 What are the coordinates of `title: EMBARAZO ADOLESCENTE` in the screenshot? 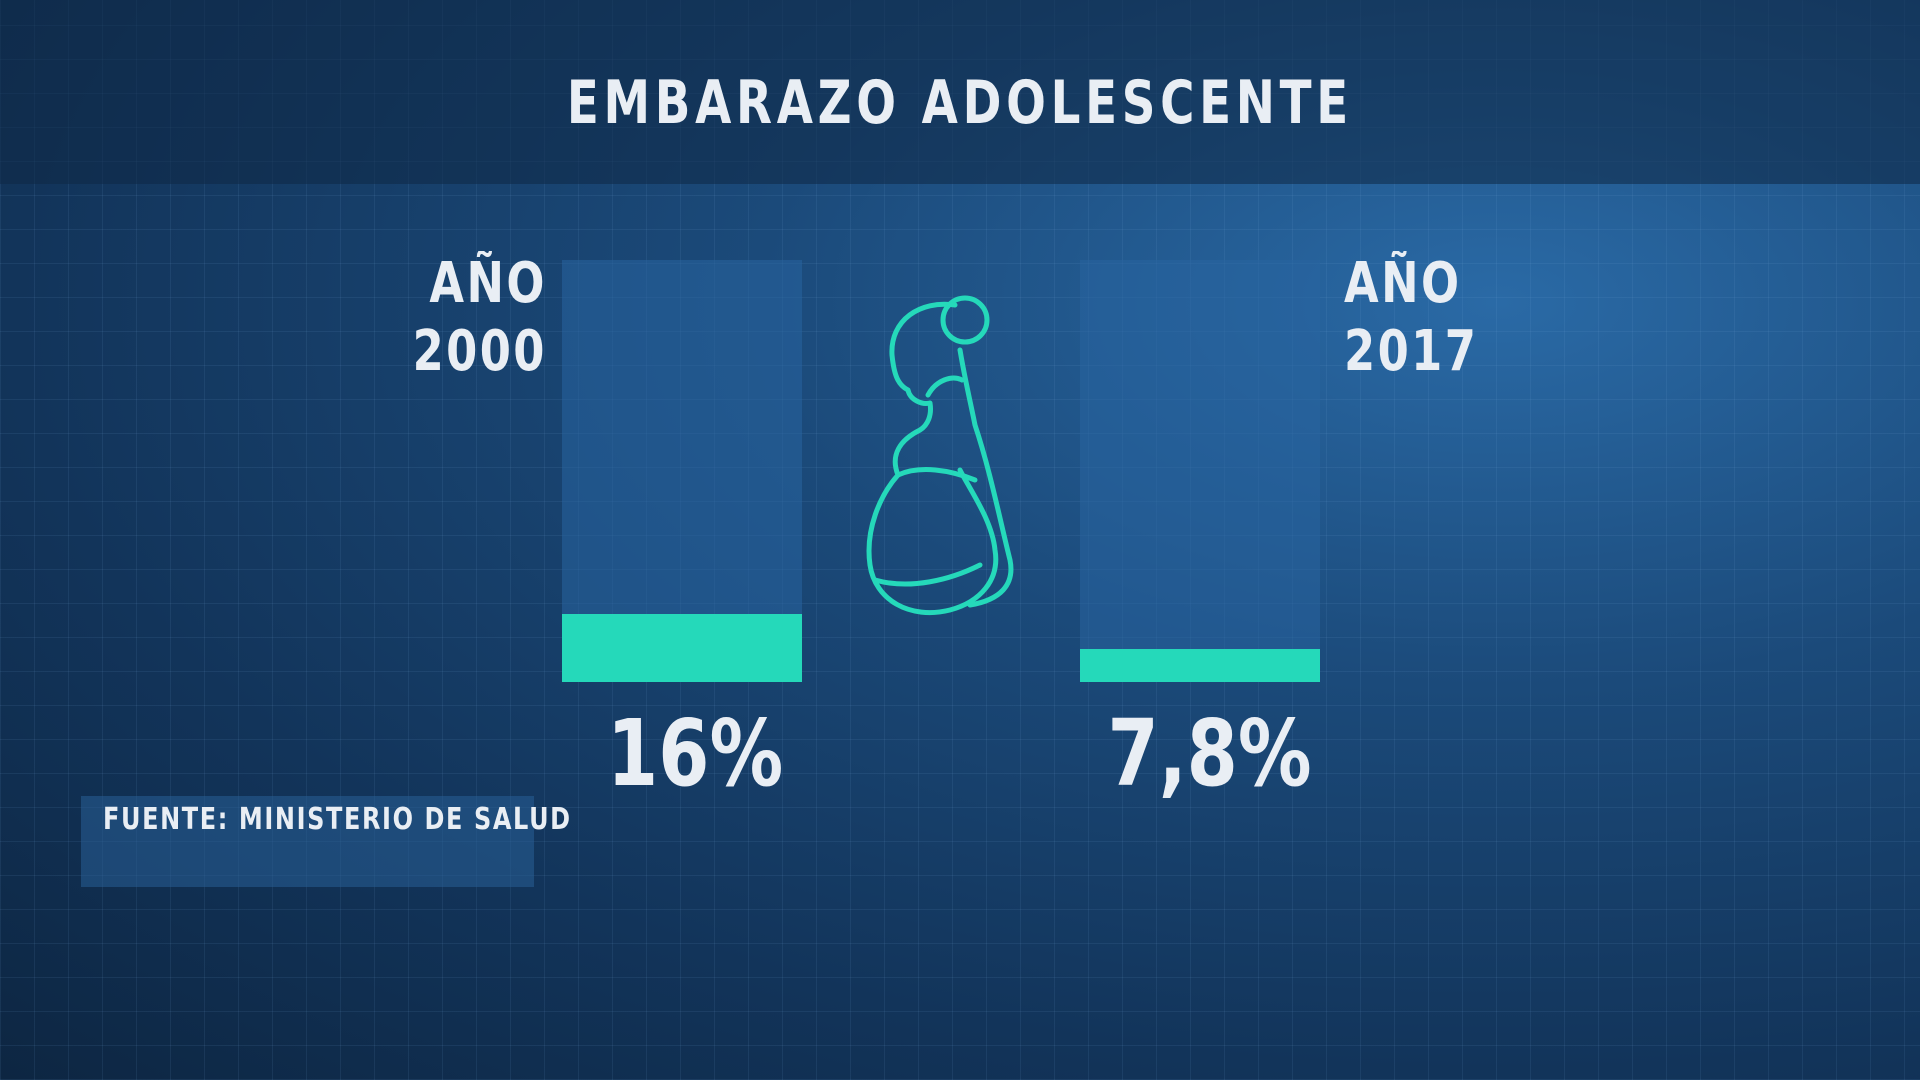 It's located at (960, 103).